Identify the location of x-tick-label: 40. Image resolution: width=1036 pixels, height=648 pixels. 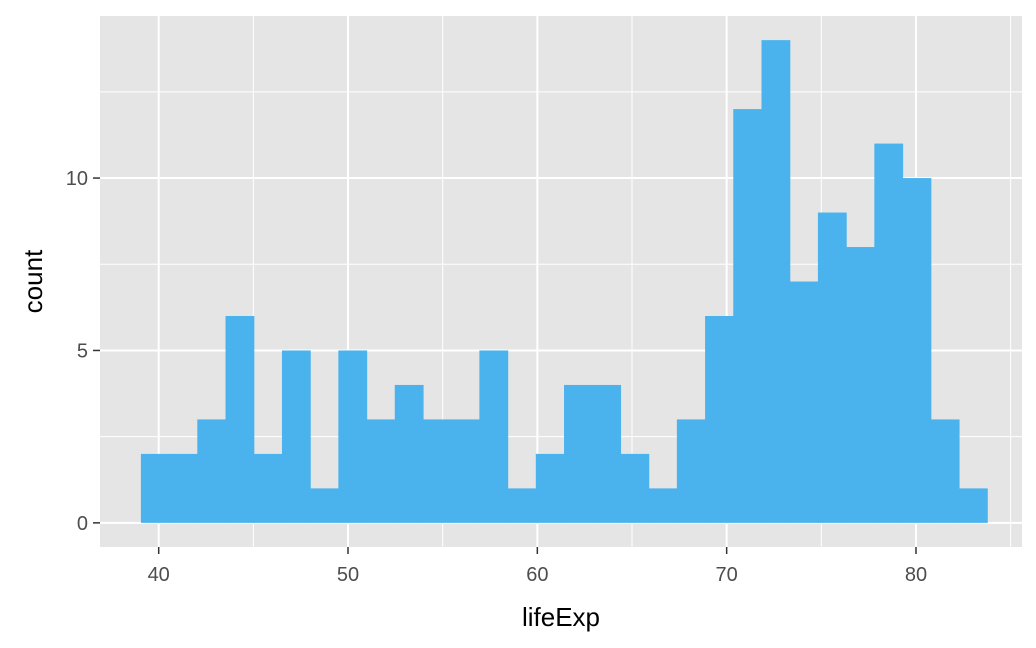
(159, 575).